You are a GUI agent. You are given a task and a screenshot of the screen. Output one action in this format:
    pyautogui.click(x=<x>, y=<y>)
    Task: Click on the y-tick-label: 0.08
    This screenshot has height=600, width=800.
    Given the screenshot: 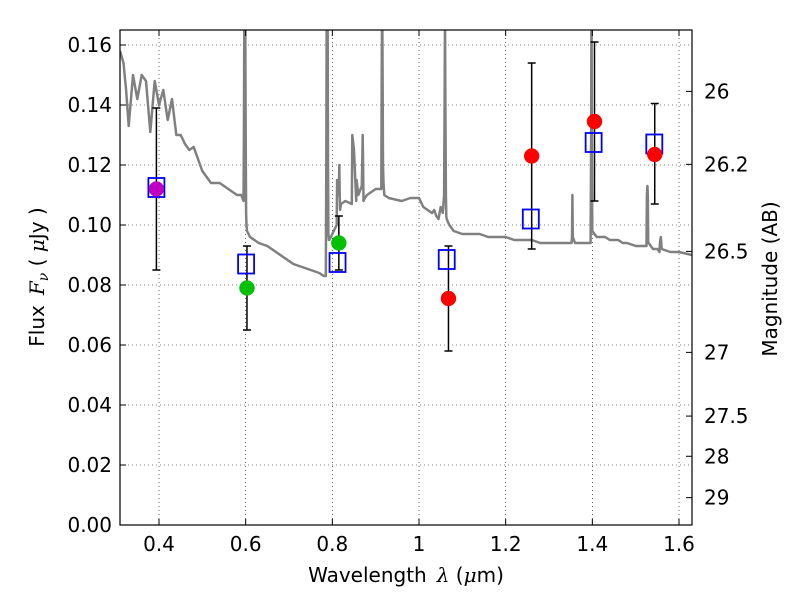 What is the action you would take?
    pyautogui.click(x=89, y=285)
    